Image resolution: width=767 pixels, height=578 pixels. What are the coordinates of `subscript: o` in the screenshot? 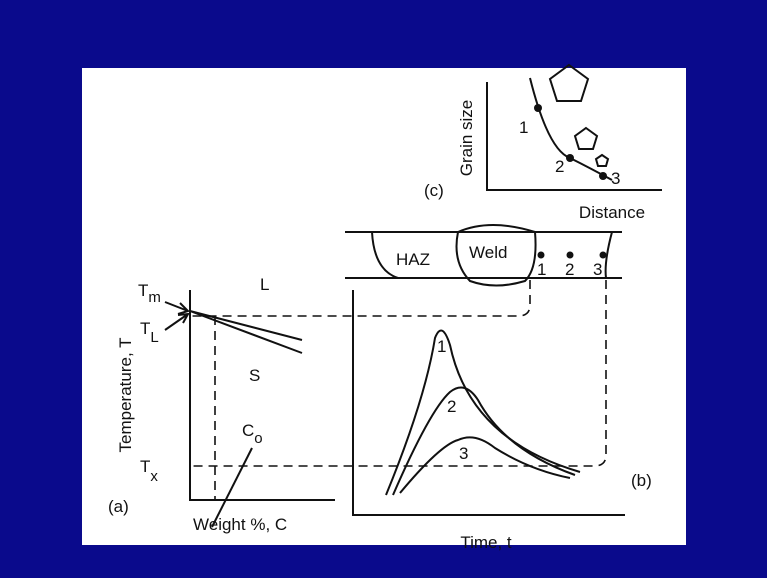 It's located at (258, 438).